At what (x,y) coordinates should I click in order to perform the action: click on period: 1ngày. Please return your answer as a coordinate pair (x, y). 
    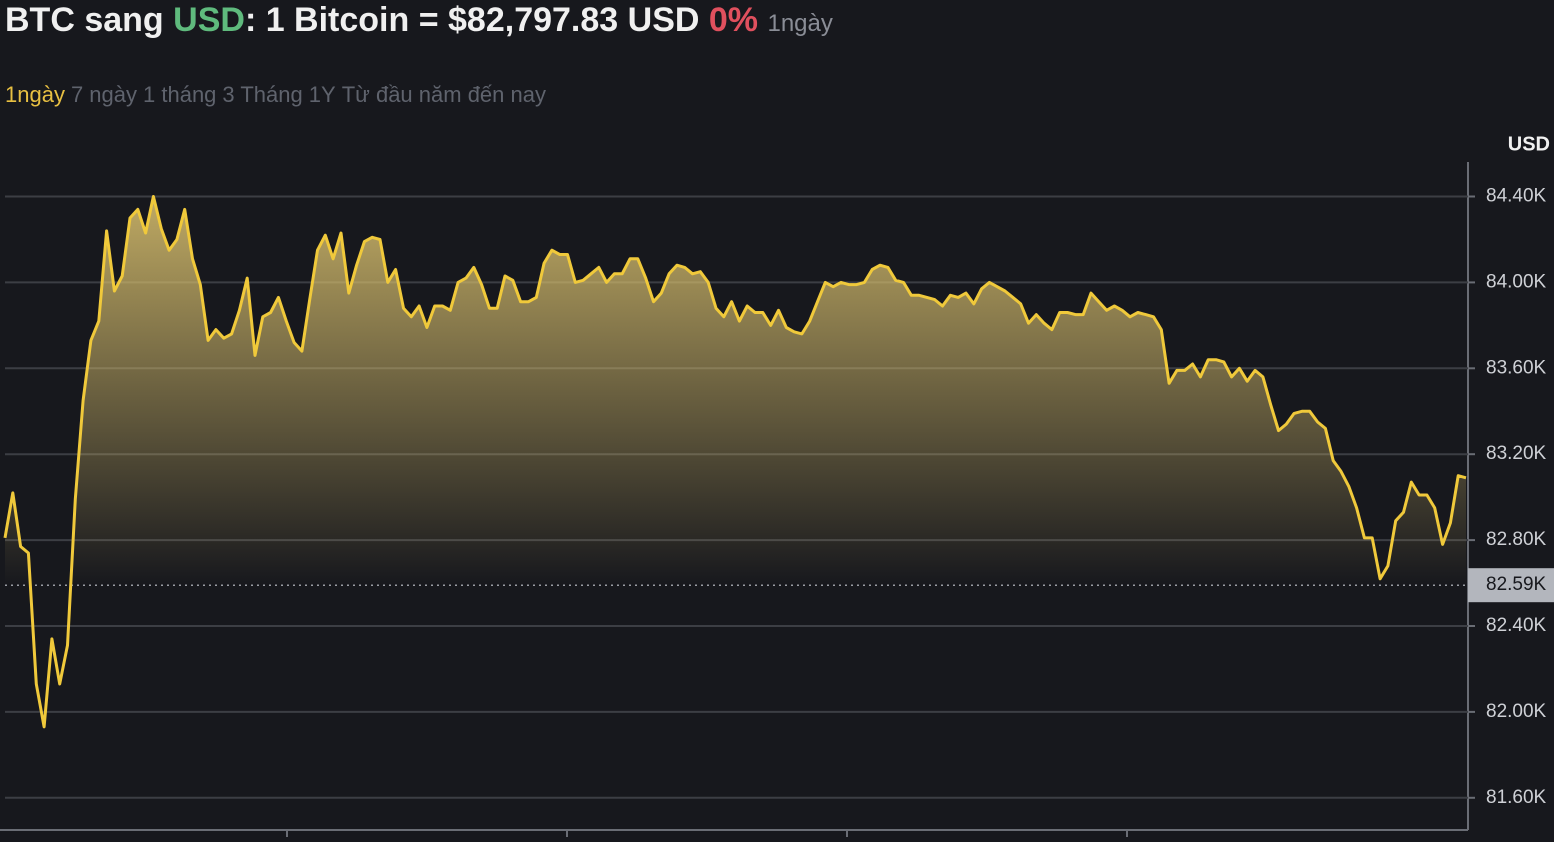
    Looking at the image, I should click on (800, 23).